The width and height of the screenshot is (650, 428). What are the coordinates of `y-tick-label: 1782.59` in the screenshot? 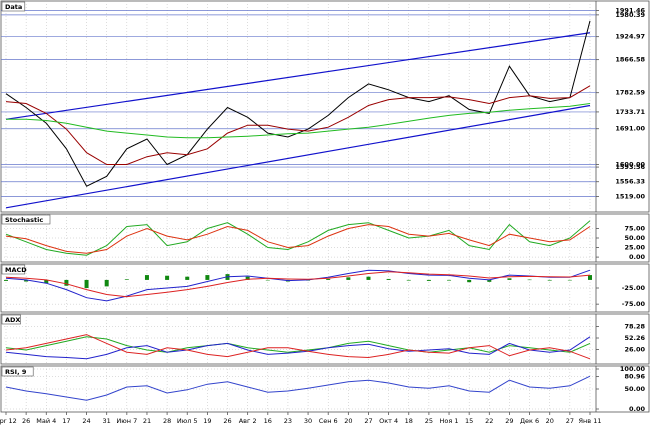 It's located at (630, 93).